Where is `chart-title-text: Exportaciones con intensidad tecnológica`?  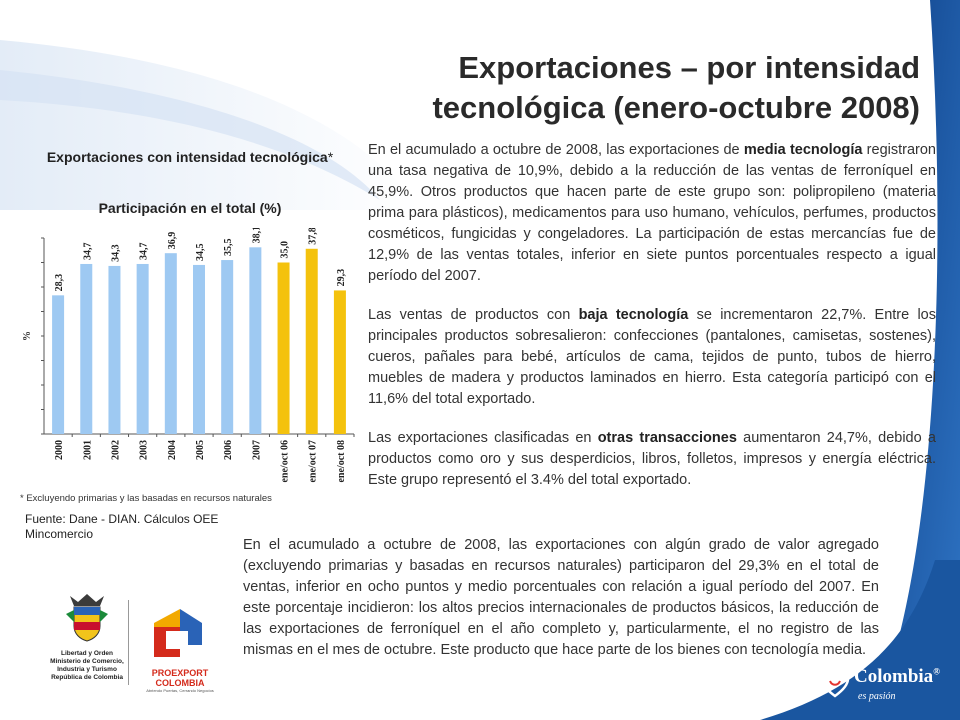
chart-title-text: Exportaciones con intensidad tecnológica is located at coordinates (187, 157).